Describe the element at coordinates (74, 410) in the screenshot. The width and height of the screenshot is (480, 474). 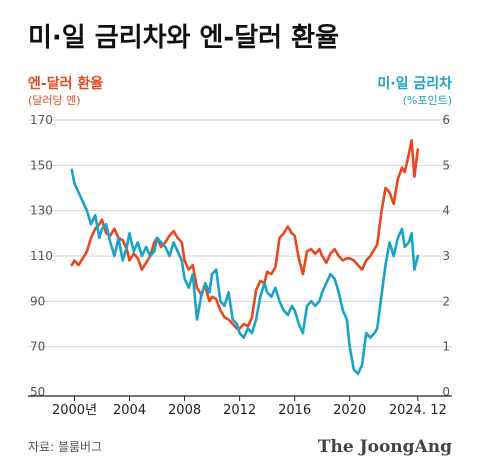
I see `x-tick-label: 2000년` at that location.